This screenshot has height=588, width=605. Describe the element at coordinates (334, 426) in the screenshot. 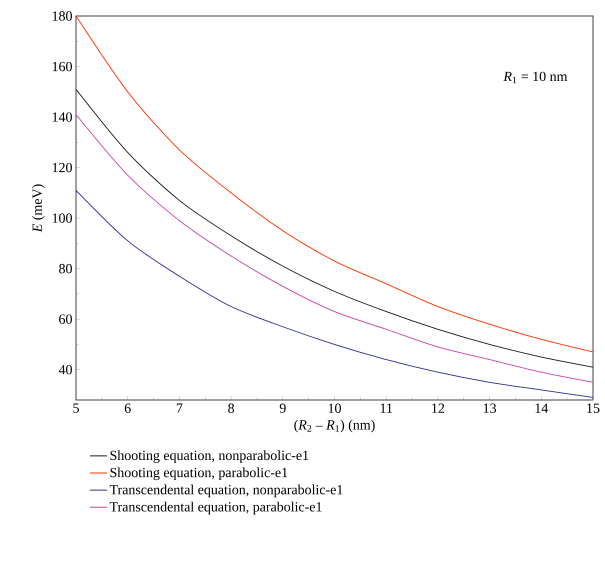

I see `x-axis-title: (R$_{2}$ – R$_{1}$) (nm)` at that location.